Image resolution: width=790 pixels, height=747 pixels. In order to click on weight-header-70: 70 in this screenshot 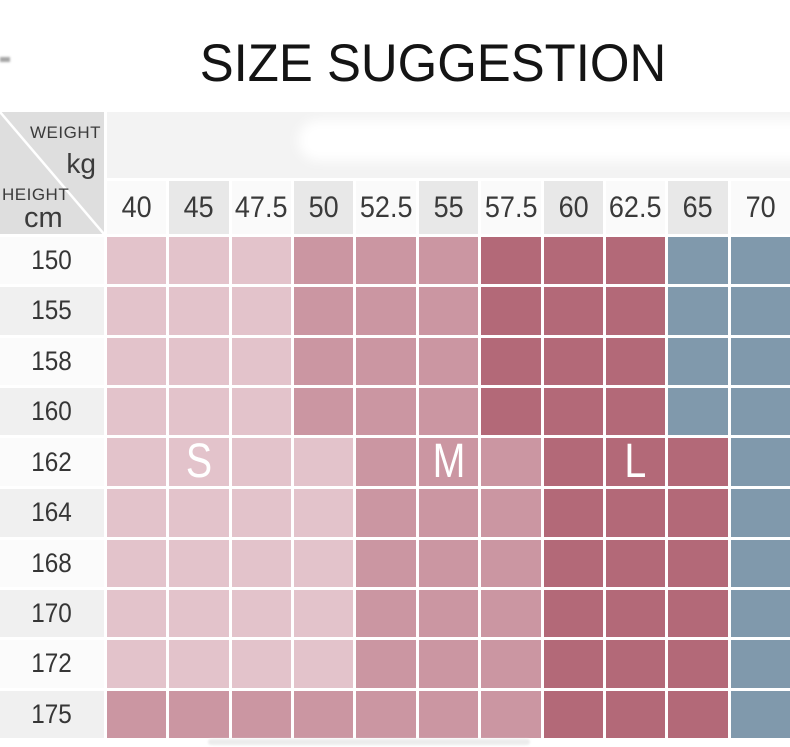, I will do `click(760, 207)`.